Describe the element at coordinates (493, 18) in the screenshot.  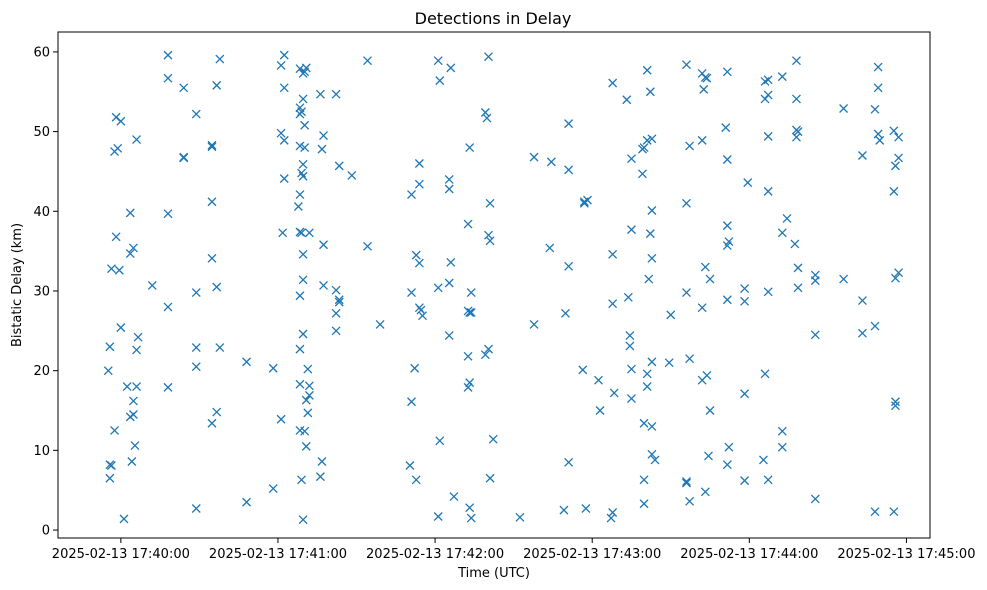
I see `chart-title: Detections in Delay` at that location.